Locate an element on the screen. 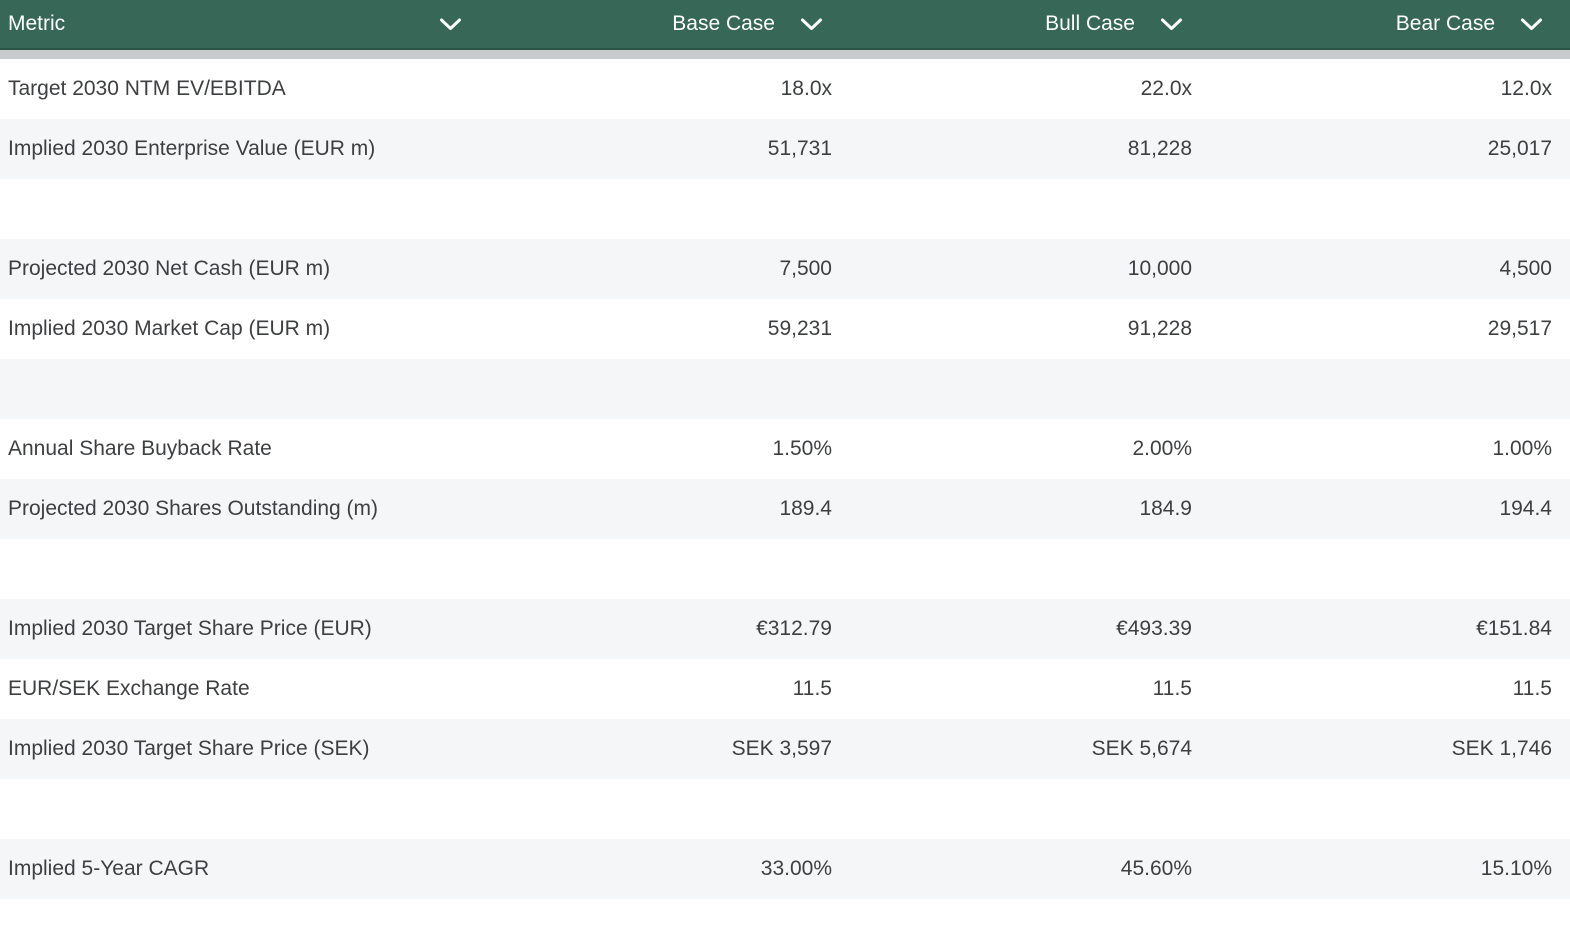 The image size is (1570, 952). bull-case-cell: 11.5 is located at coordinates (1172, 688).